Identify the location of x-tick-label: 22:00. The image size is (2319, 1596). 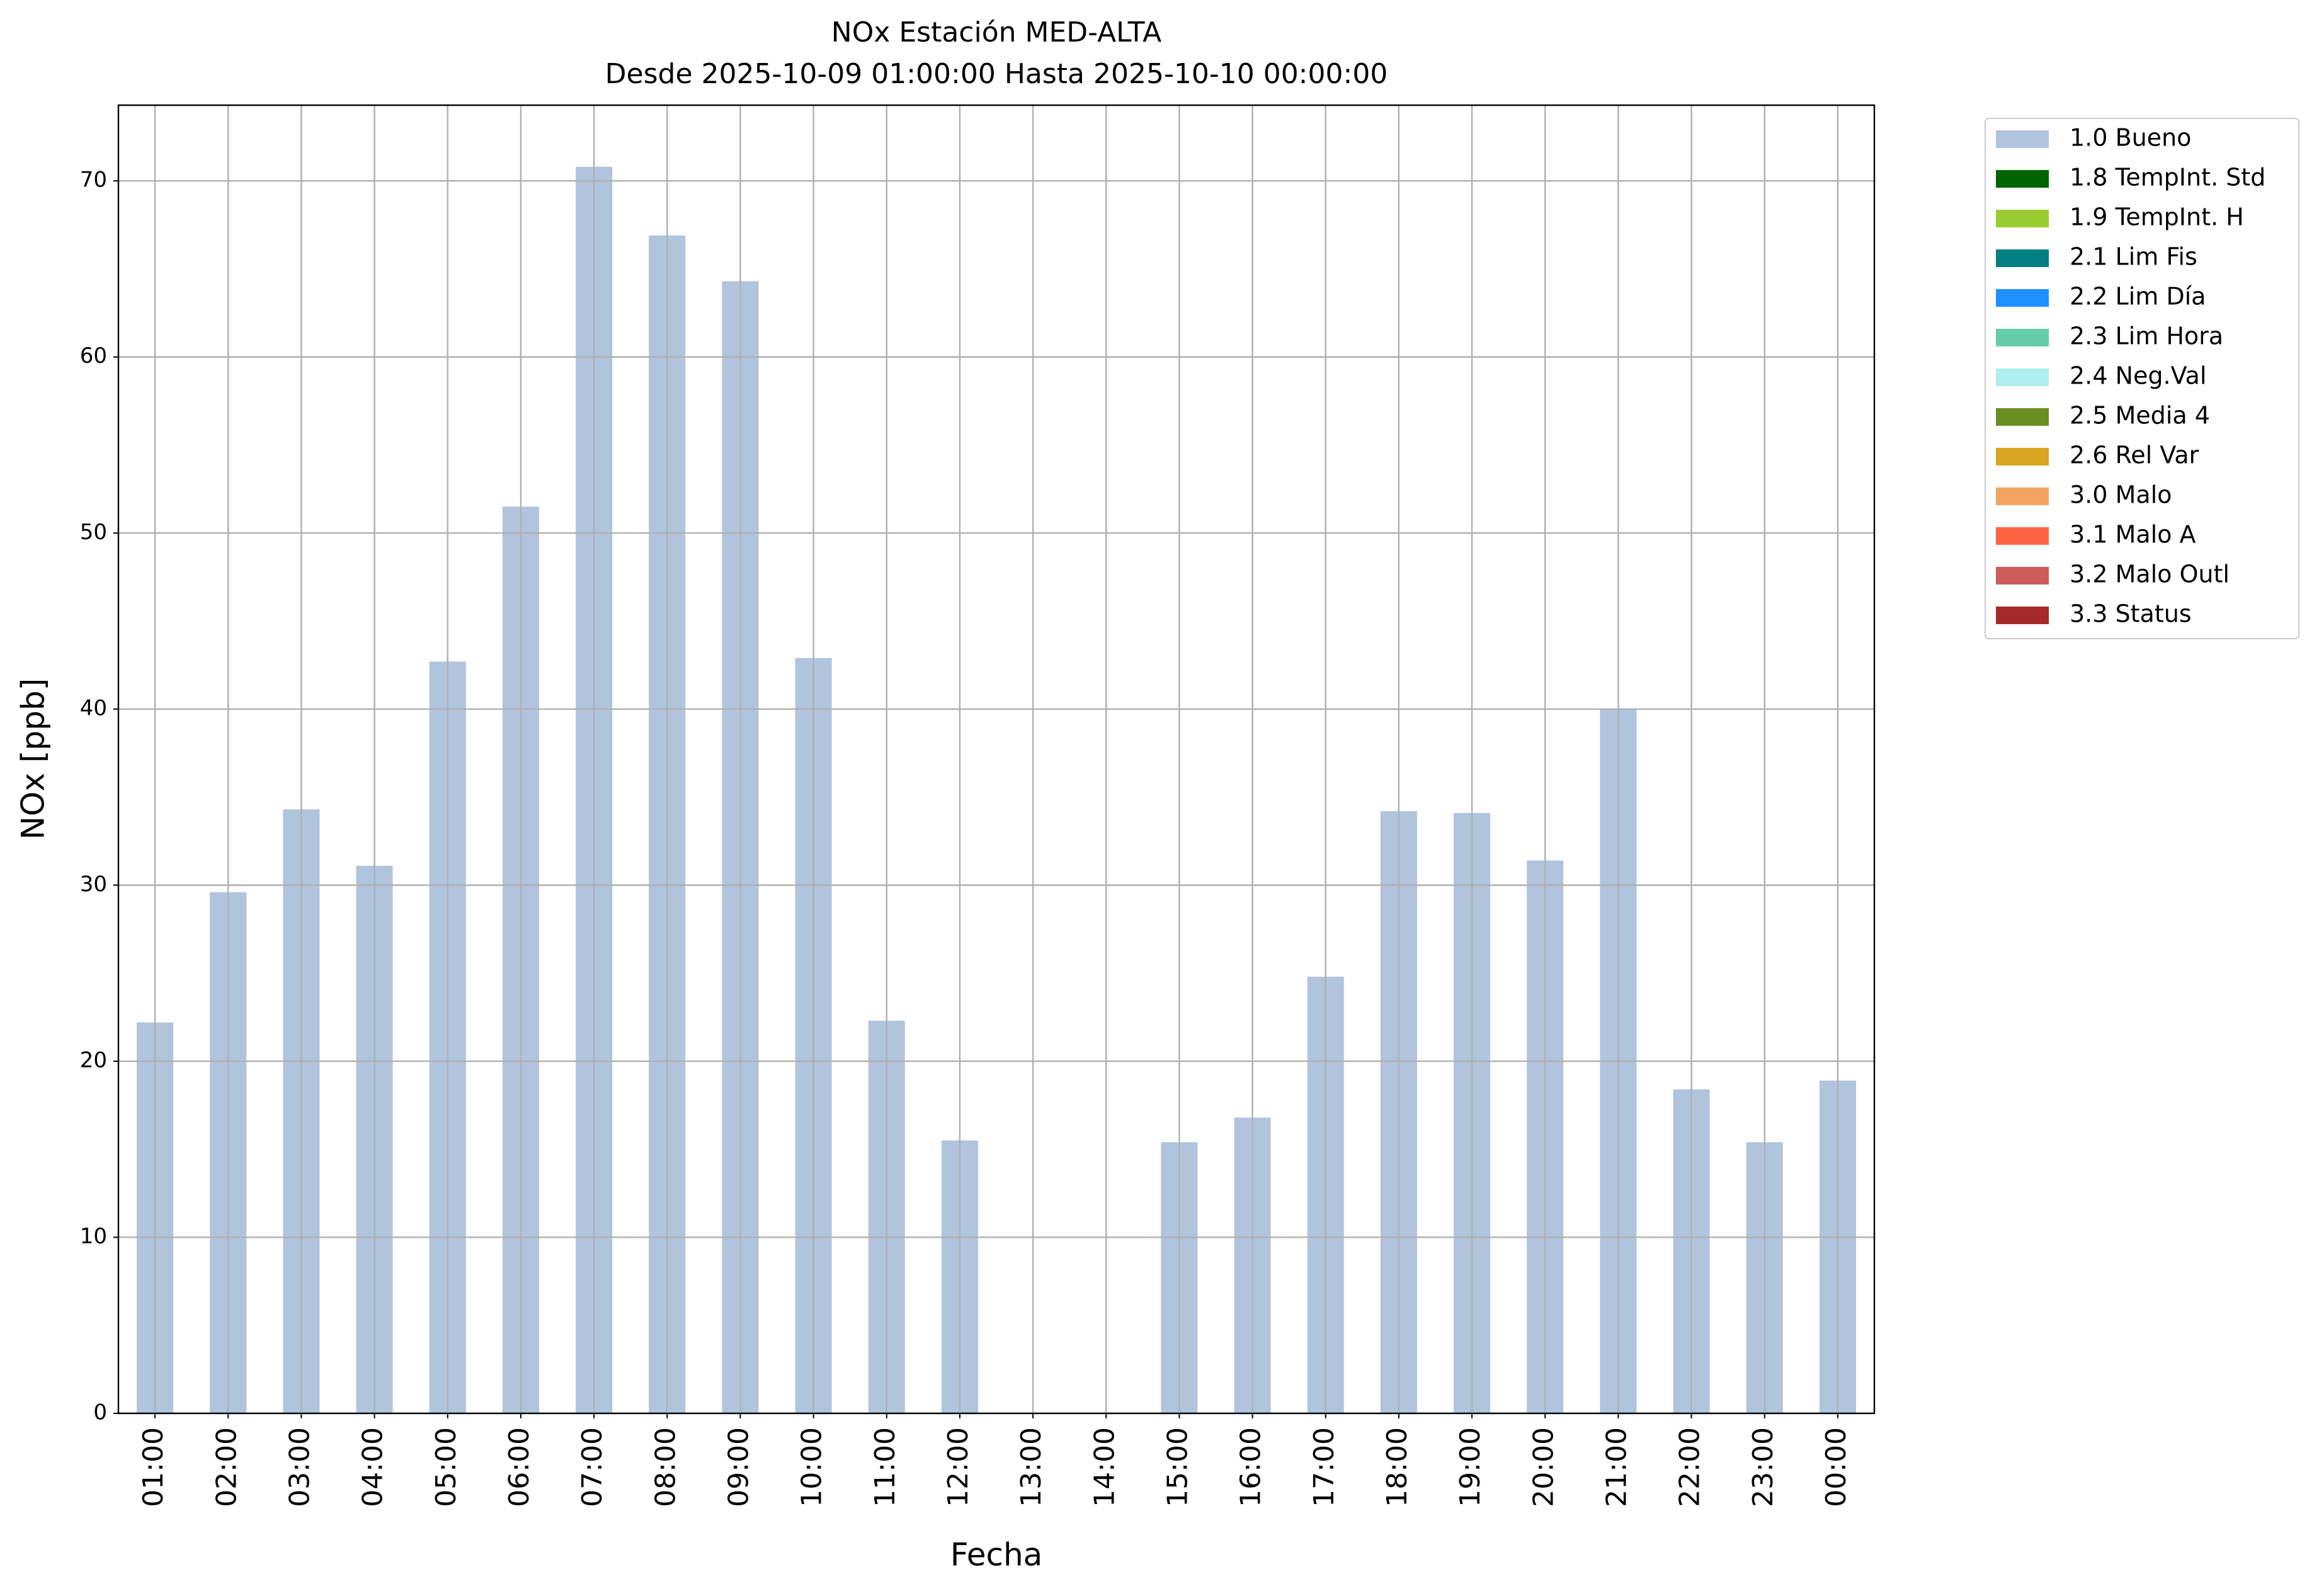
(1690, 1467).